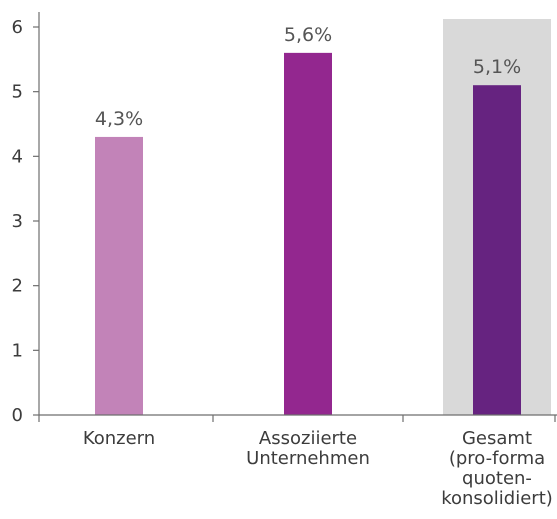  I want to click on category-label-2-line-1: (pro-forma, so click(497, 458).